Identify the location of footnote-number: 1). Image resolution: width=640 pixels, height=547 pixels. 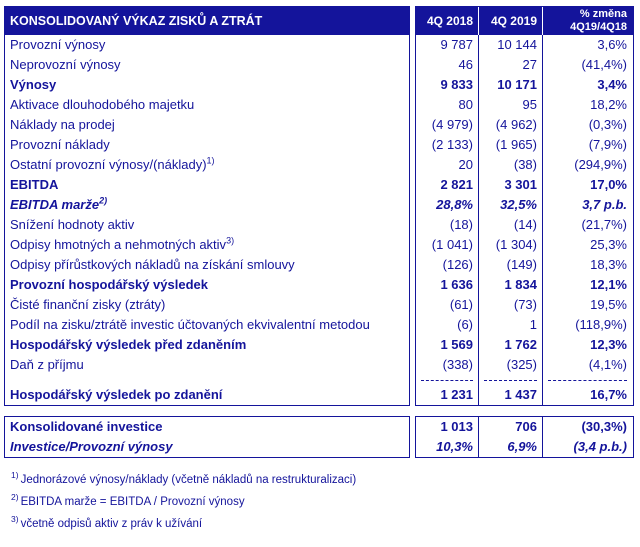
(15, 475).